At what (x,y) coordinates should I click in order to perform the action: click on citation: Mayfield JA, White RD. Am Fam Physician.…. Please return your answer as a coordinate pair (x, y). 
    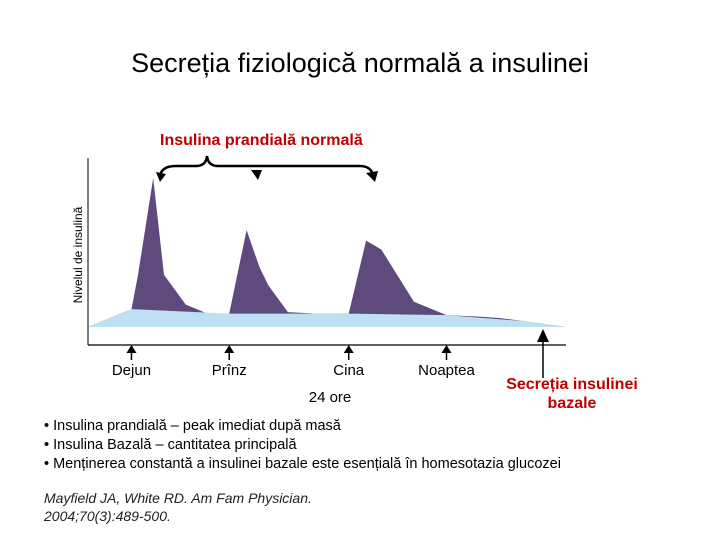
    Looking at the image, I should click on (178, 507).